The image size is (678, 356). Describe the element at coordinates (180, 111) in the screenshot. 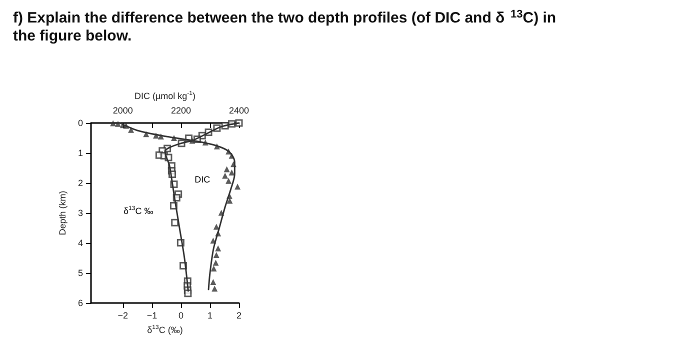

I see `x2-tick-label: 2200` at that location.